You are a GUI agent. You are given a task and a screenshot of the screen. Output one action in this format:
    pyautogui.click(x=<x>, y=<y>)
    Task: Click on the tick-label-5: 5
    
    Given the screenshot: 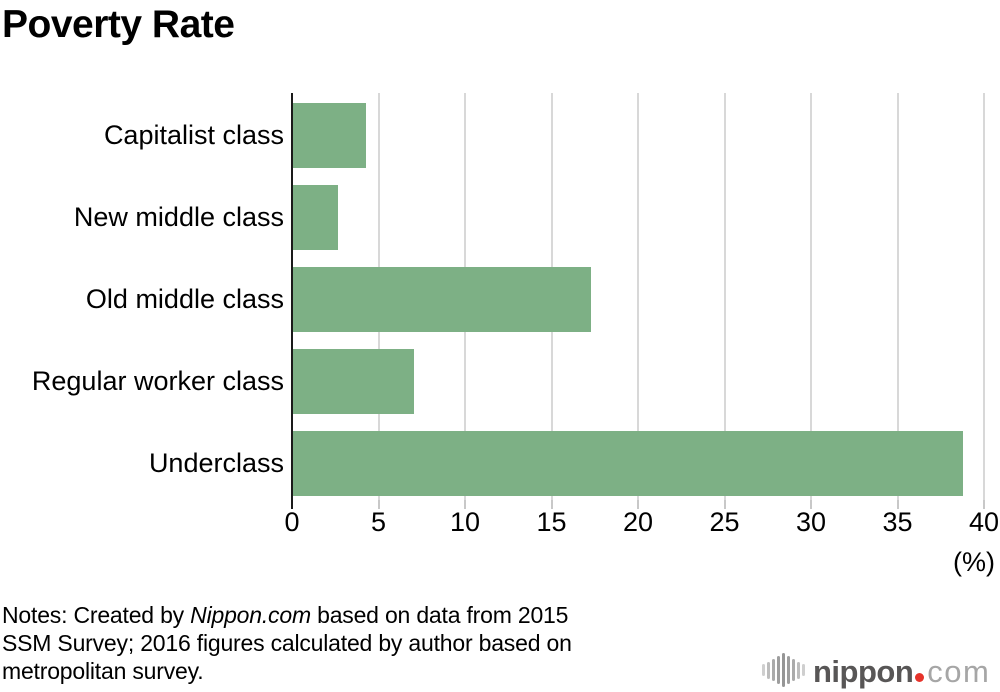 What is the action you would take?
    pyautogui.click(x=378, y=522)
    